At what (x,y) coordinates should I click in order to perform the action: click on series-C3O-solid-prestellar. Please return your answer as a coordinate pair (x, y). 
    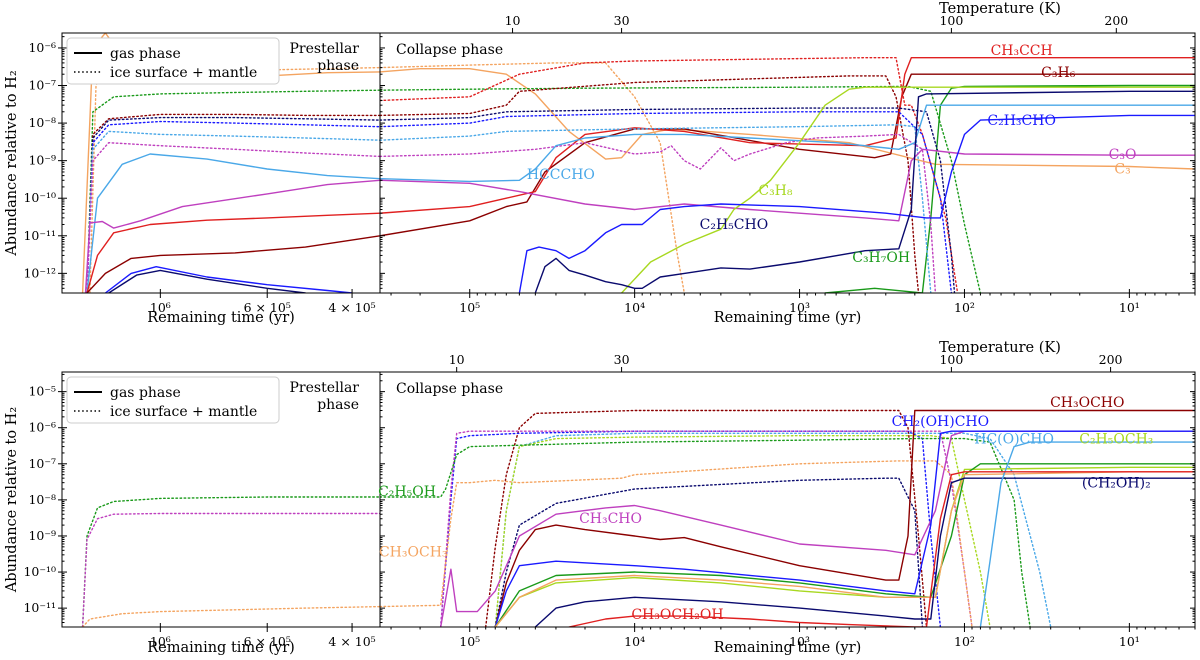
    Looking at the image, I should click on (232, 236).